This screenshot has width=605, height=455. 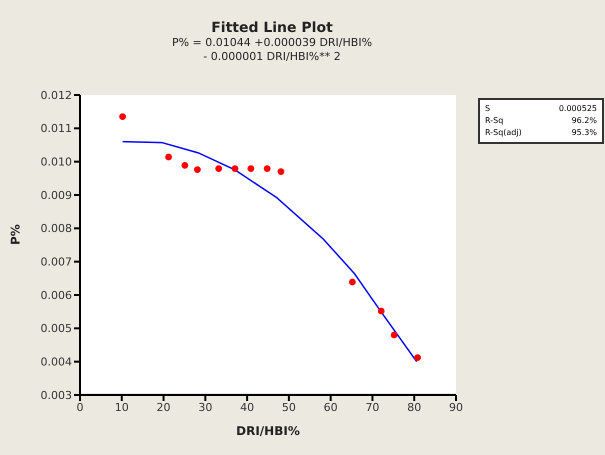 What do you see at coordinates (289, 407) in the screenshot?
I see `x-tick-label: 50` at bounding box center [289, 407].